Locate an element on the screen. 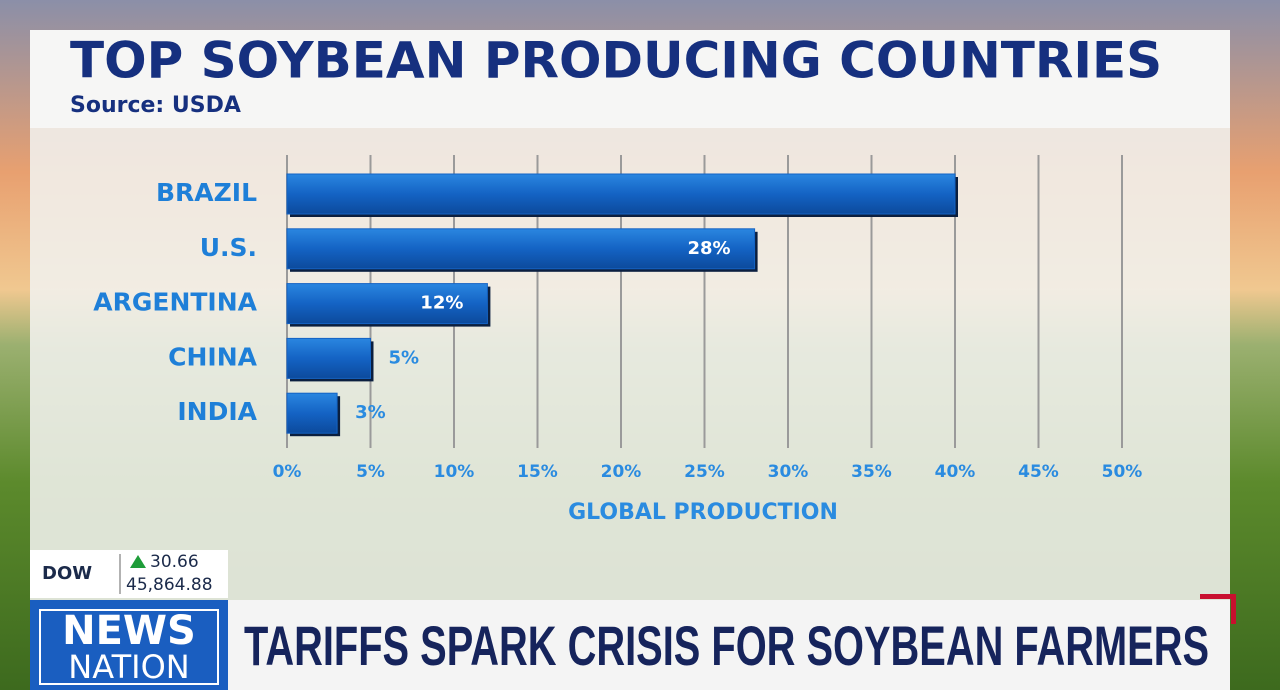 This screenshot has height=690, width=1280. x-tick-label: 35% is located at coordinates (871, 472).